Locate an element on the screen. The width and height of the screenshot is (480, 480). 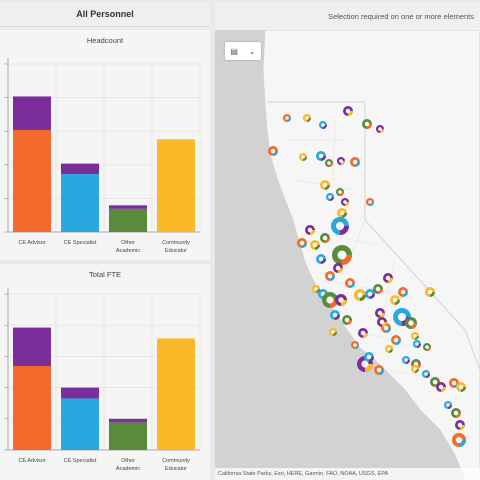
page-title: All Personnel is located at coordinates (105, 14).